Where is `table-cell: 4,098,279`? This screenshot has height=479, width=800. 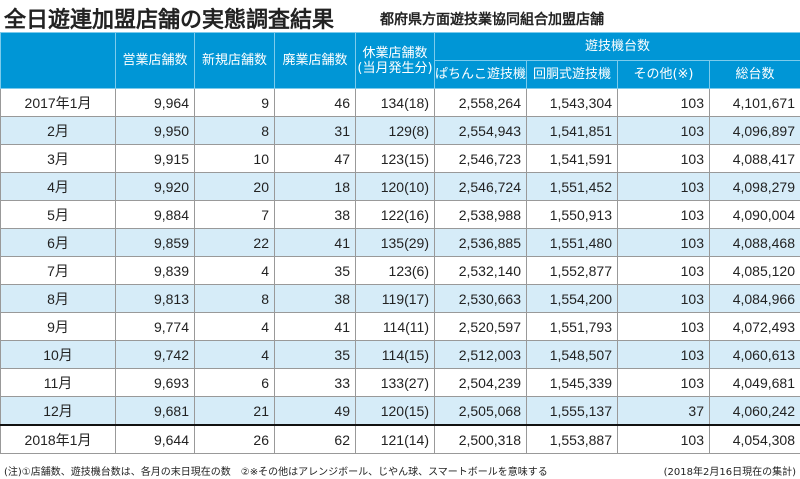 table-cell: 4,098,279 is located at coordinates (754, 186).